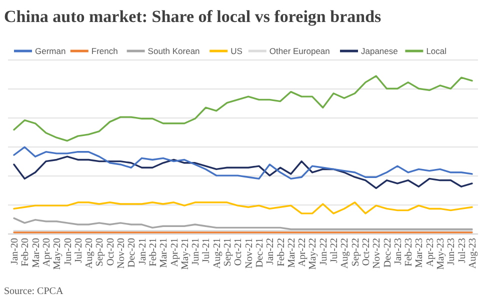 This screenshot has height=300, width=480. I want to click on x-tick-label: Aug-23, so click(473, 253).